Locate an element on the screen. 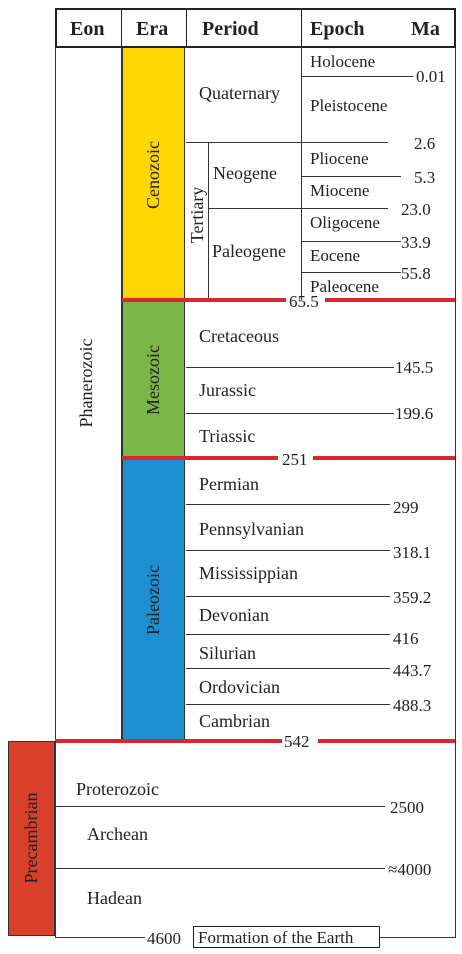  age-416: 416 is located at coordinates (406, 638).